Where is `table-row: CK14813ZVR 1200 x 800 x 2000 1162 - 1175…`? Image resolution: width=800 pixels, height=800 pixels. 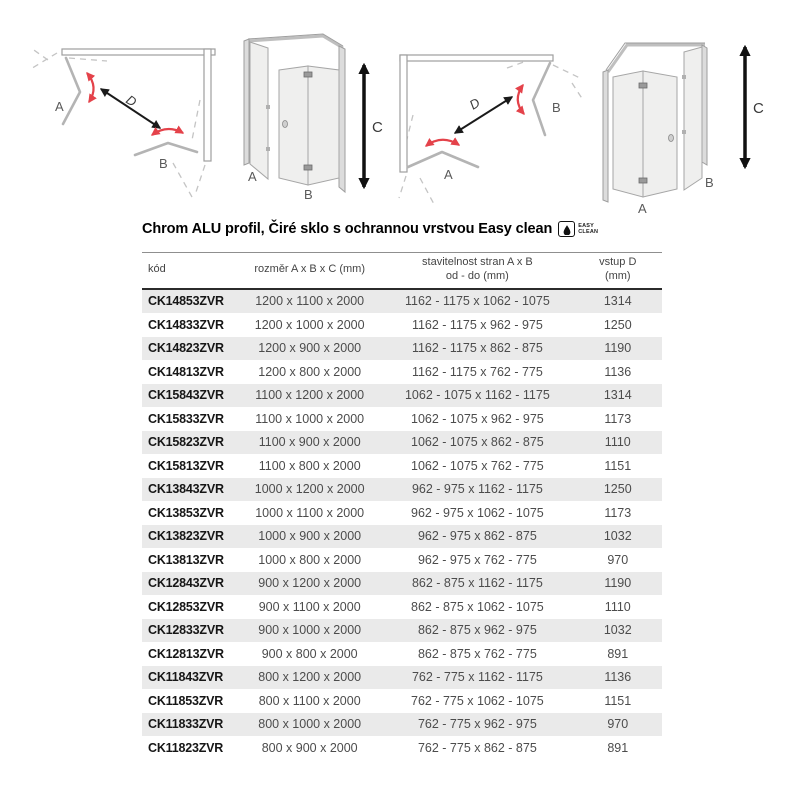
table-row: CK14813ZVR 1200 x 800 x 2000 1162 - 1175… is located at coordinates (402, 372).